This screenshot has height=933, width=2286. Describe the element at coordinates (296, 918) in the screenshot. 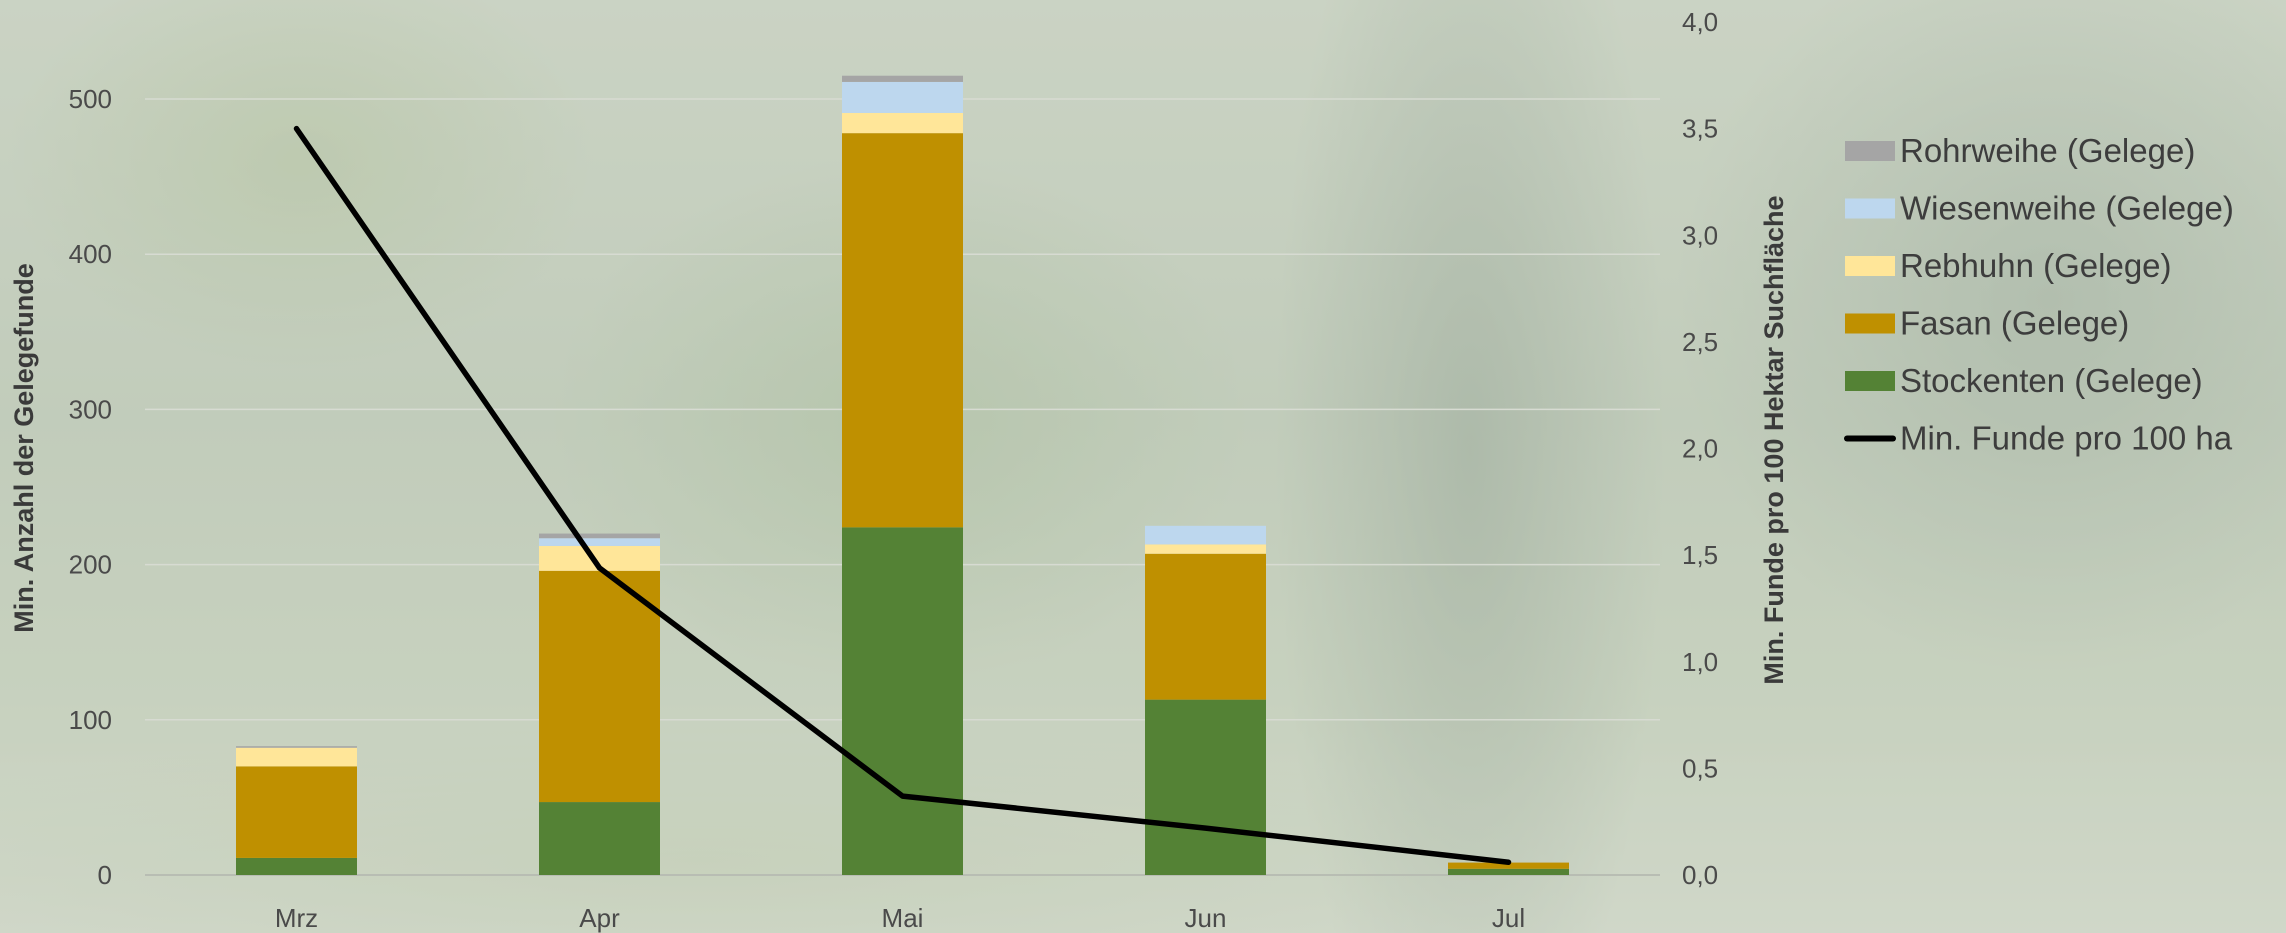

I see `x-tick-label: Mrz` at that location.